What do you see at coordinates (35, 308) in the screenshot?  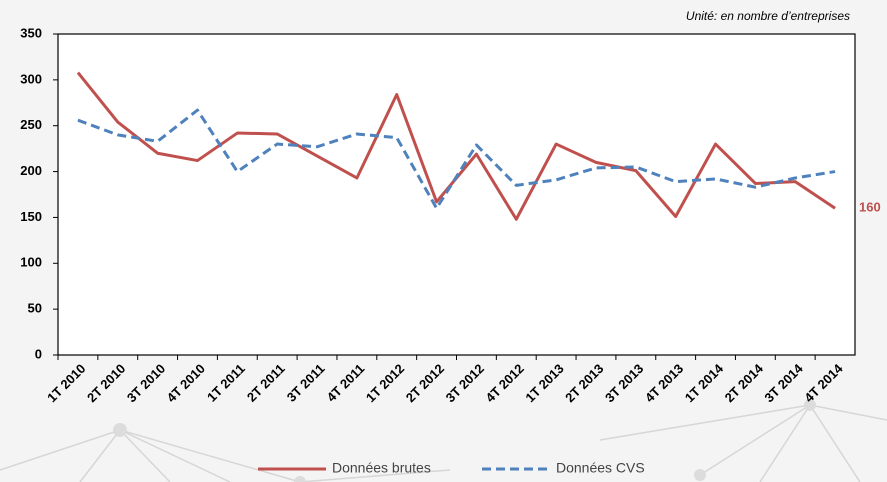 I see `y-tick-label: 50` at bounding box center [35, 308].